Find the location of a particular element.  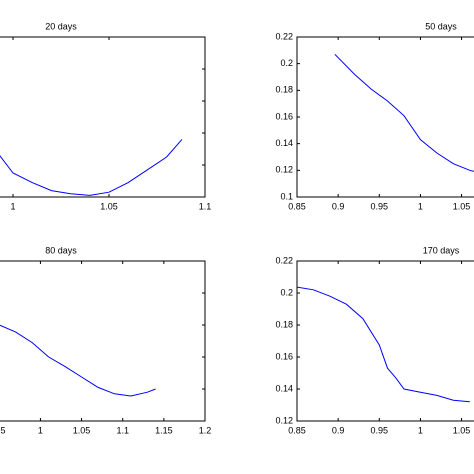

subplot-title: 20 days is located at coordinates (61, 26).